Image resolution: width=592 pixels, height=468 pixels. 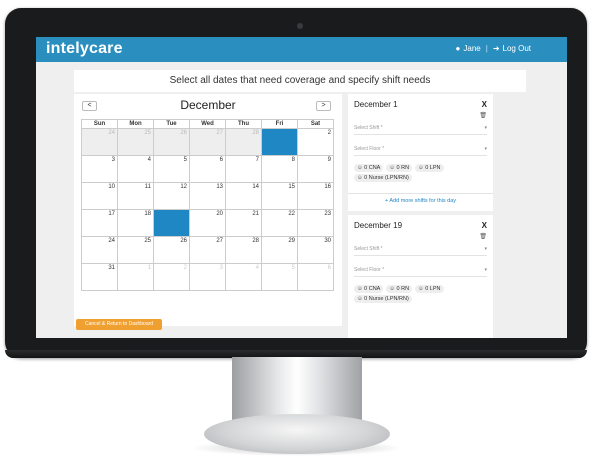 I want to click on calendar-week-row: 31 1 2 3 4 5 6, so click(x=208, y=277).